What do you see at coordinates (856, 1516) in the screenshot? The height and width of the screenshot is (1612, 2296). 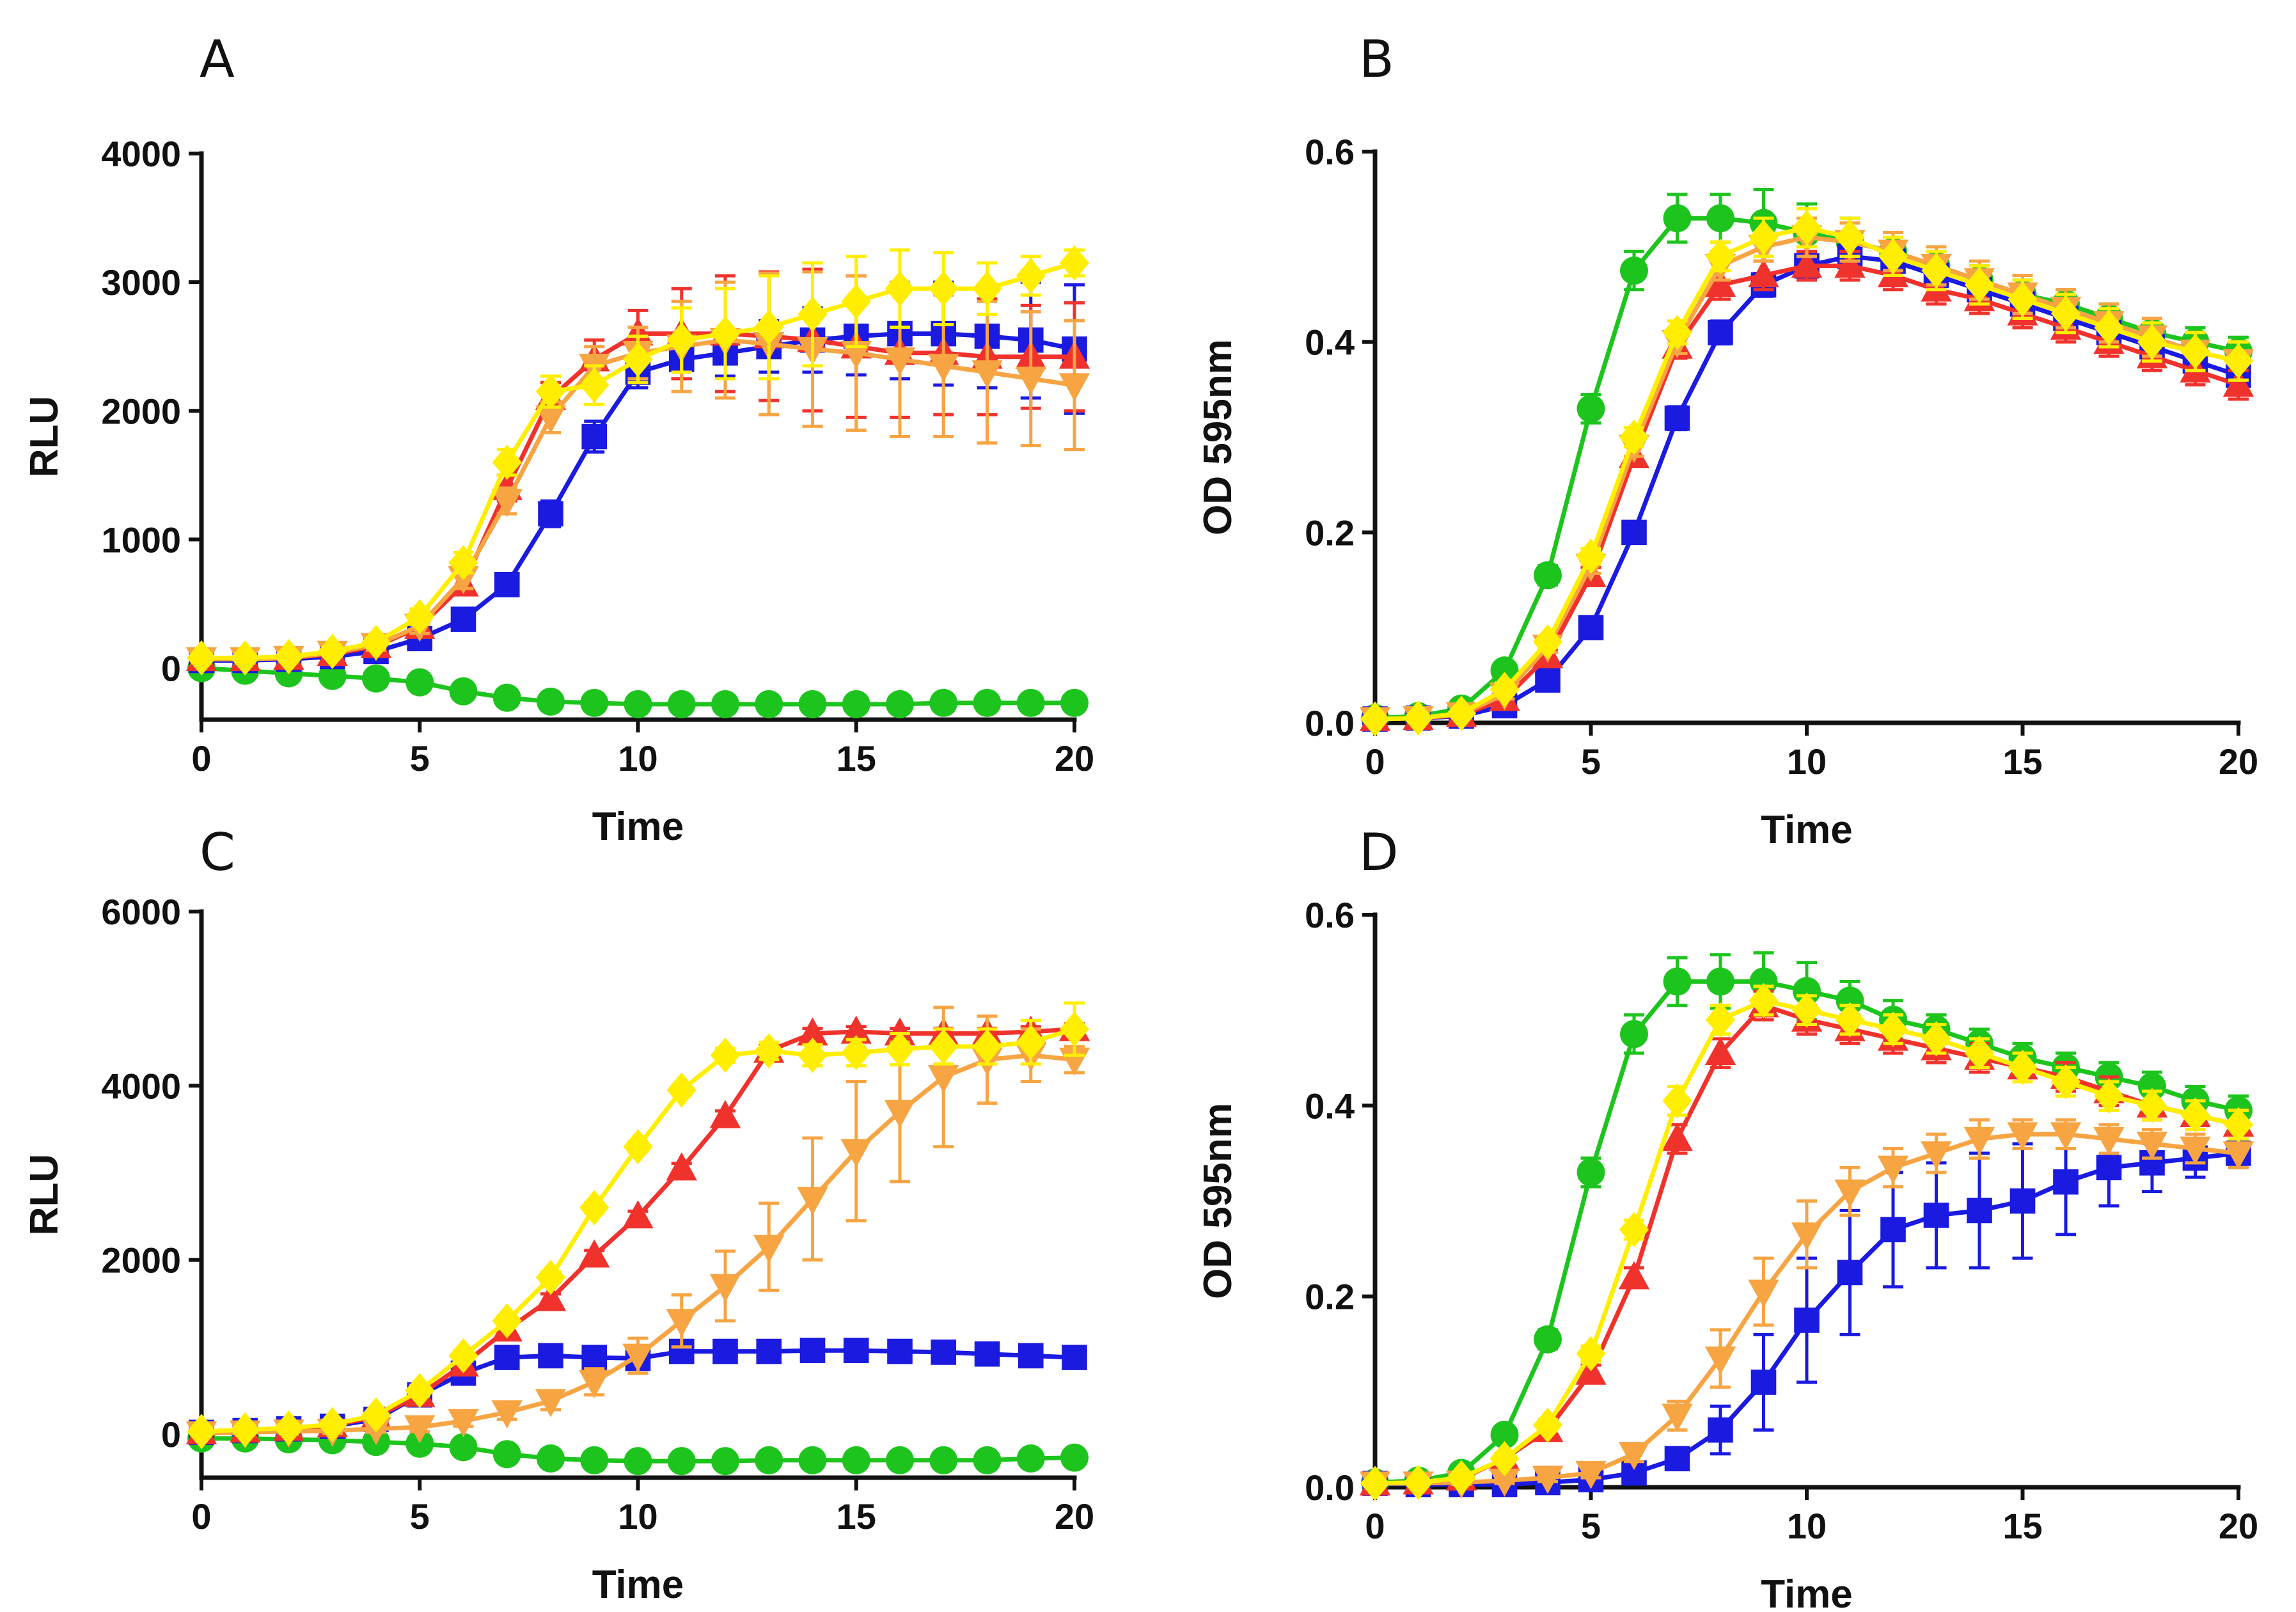 I see `panel-c-x-tick-label: 15` at bounding box center [856, 1516].